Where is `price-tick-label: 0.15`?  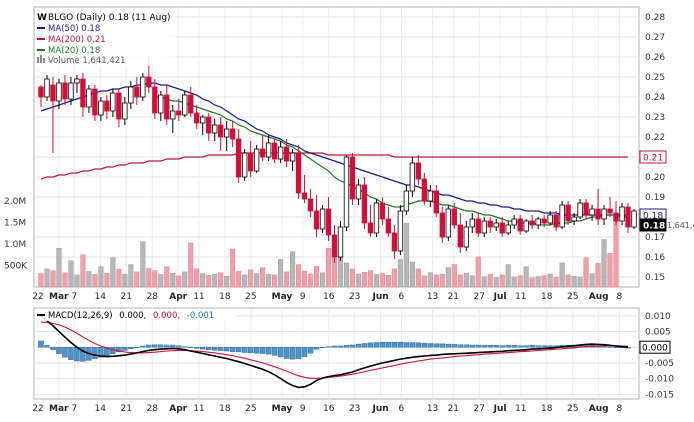
price-tick-label: 0.15 is located at coordinates (655, 278).